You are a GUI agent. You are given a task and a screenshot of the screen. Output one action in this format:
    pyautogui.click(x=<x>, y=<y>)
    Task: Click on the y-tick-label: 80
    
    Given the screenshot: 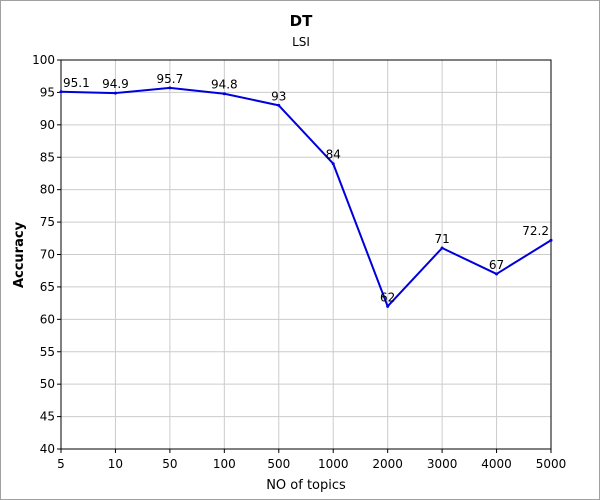 What is the action you would take?
    pyautogui.click(x=47, y=190)
    